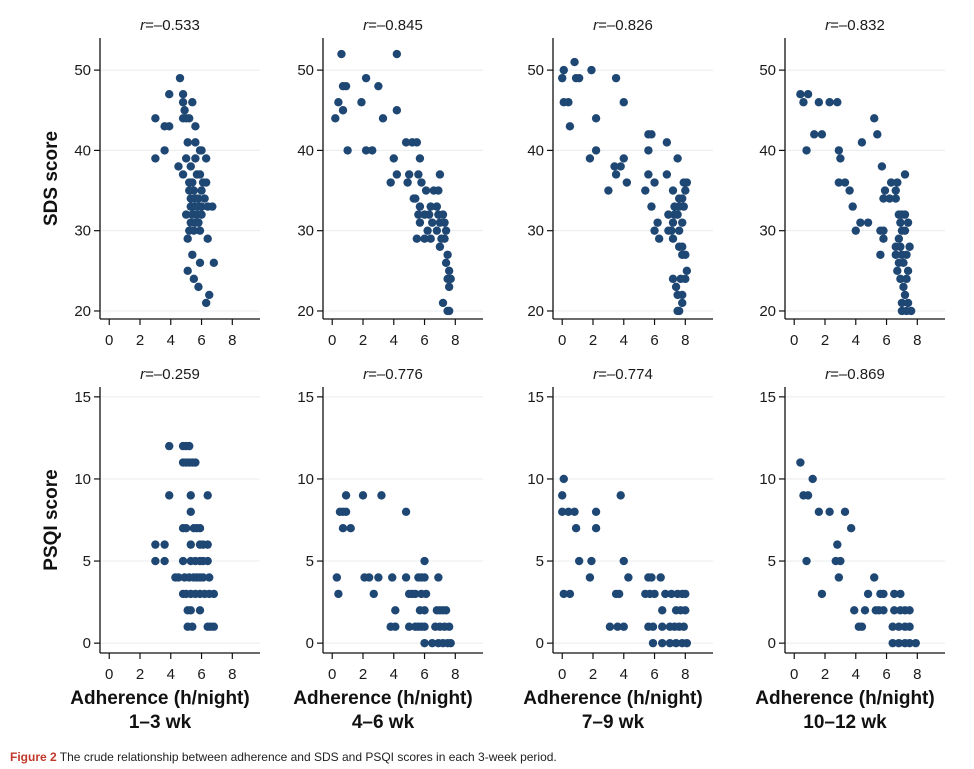 The height and width of the screenshot is (769, 974). What do you see at coordinates (310, 643) in the screenshot?
I see `y-tick-label: 0` at bounding box center [310, 643].